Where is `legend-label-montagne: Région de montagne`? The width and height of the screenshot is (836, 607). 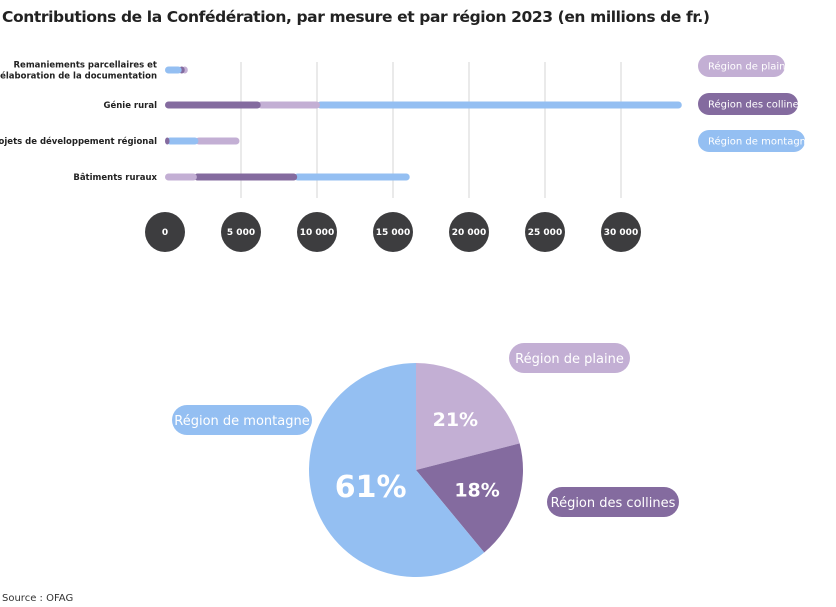 legend-label-montagne: Région de montagne is located at coordinates (760, 142).